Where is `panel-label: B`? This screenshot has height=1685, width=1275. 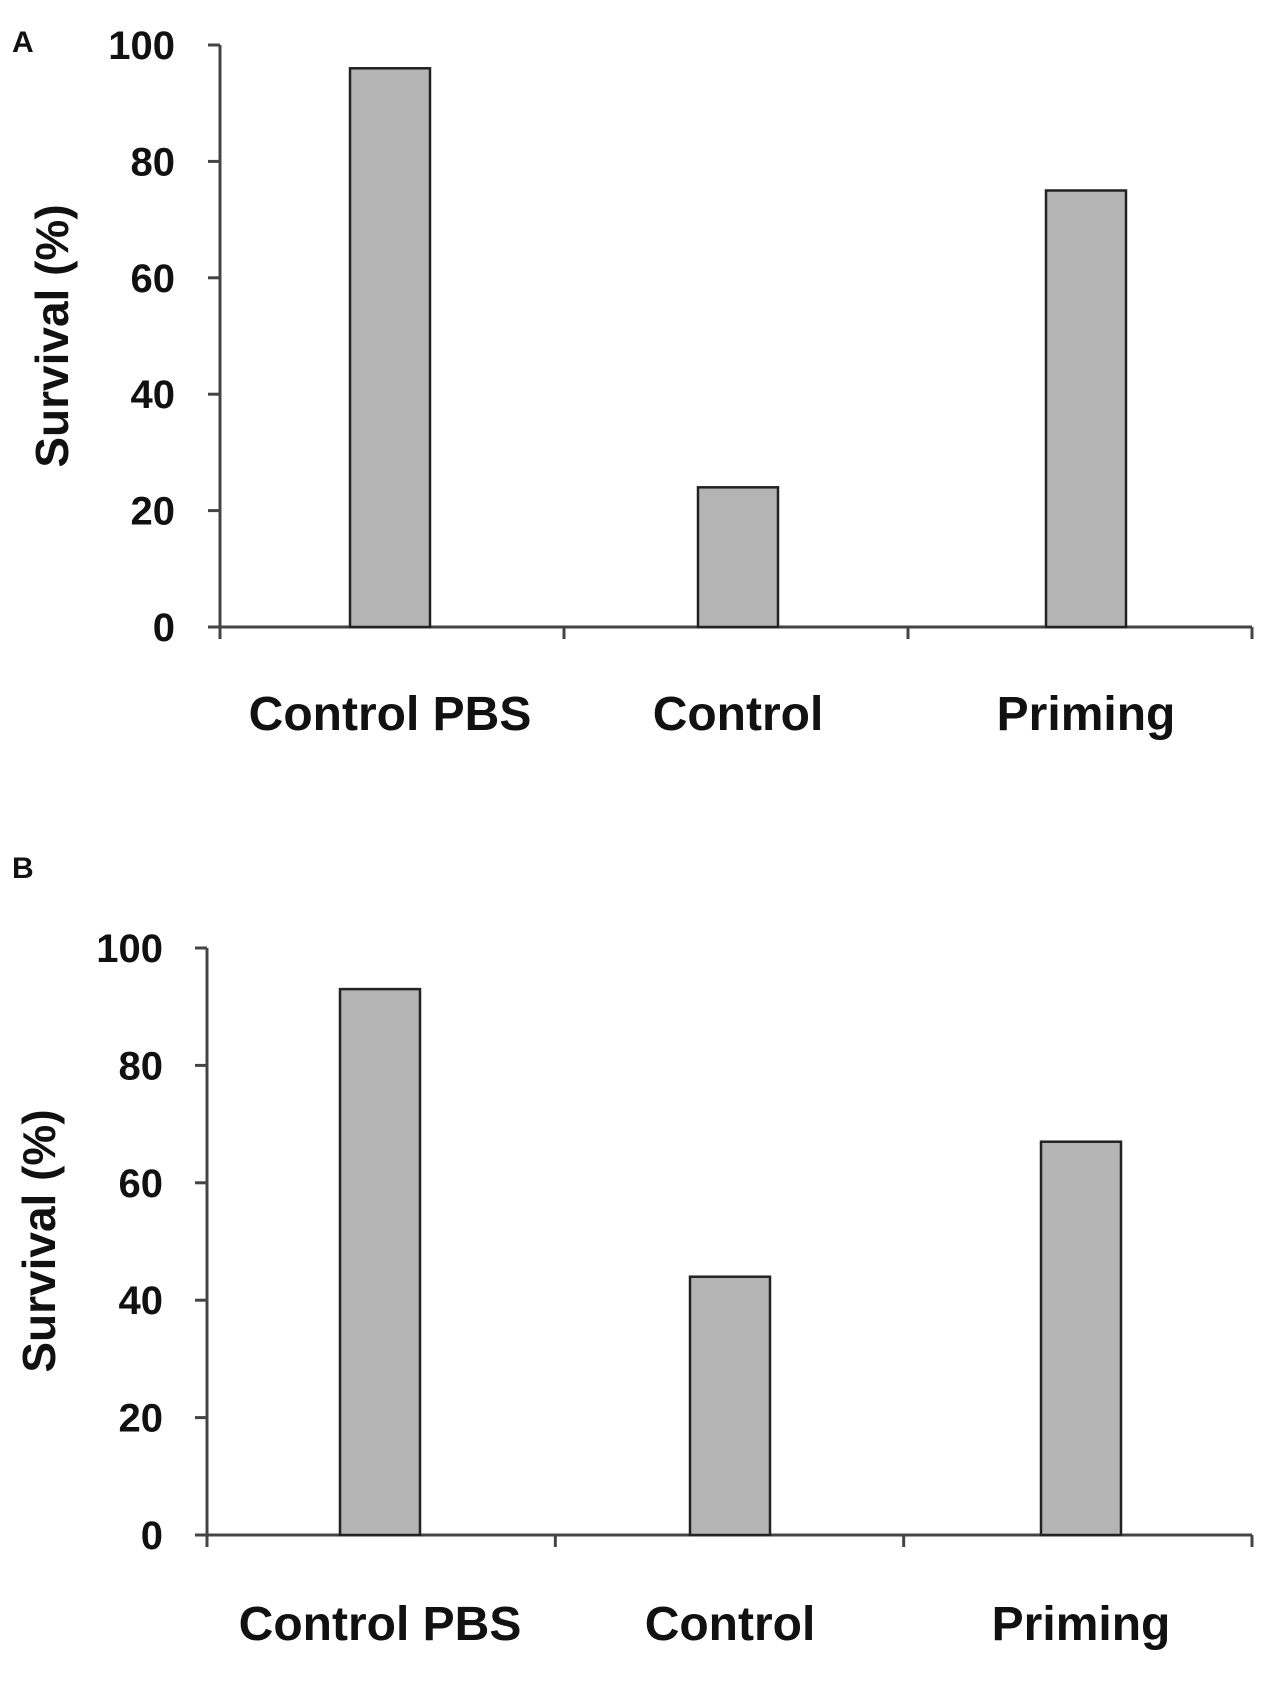 panel-label: B is located at coordinates (23, 868).